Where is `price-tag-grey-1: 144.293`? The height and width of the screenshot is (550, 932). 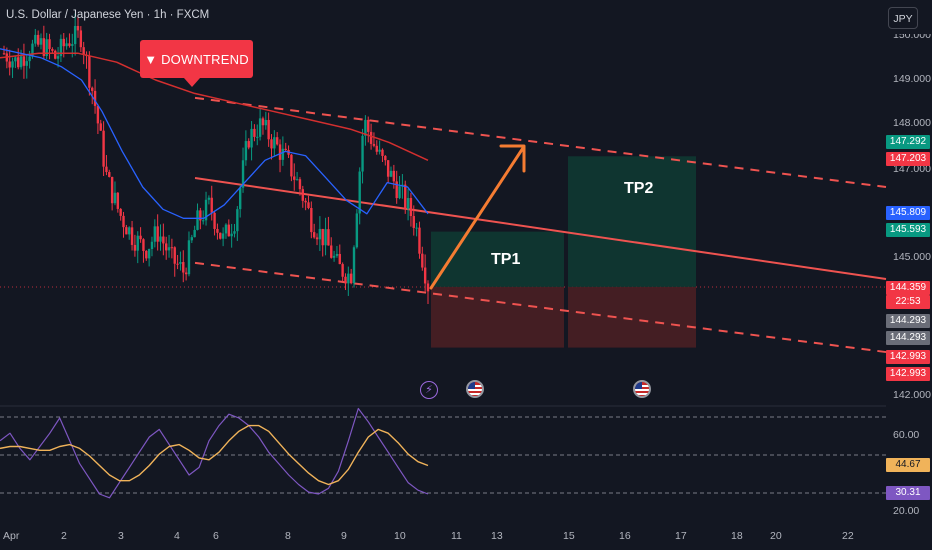
price-tag-grey-1: 144.293 is located at coordinates (908, 321).